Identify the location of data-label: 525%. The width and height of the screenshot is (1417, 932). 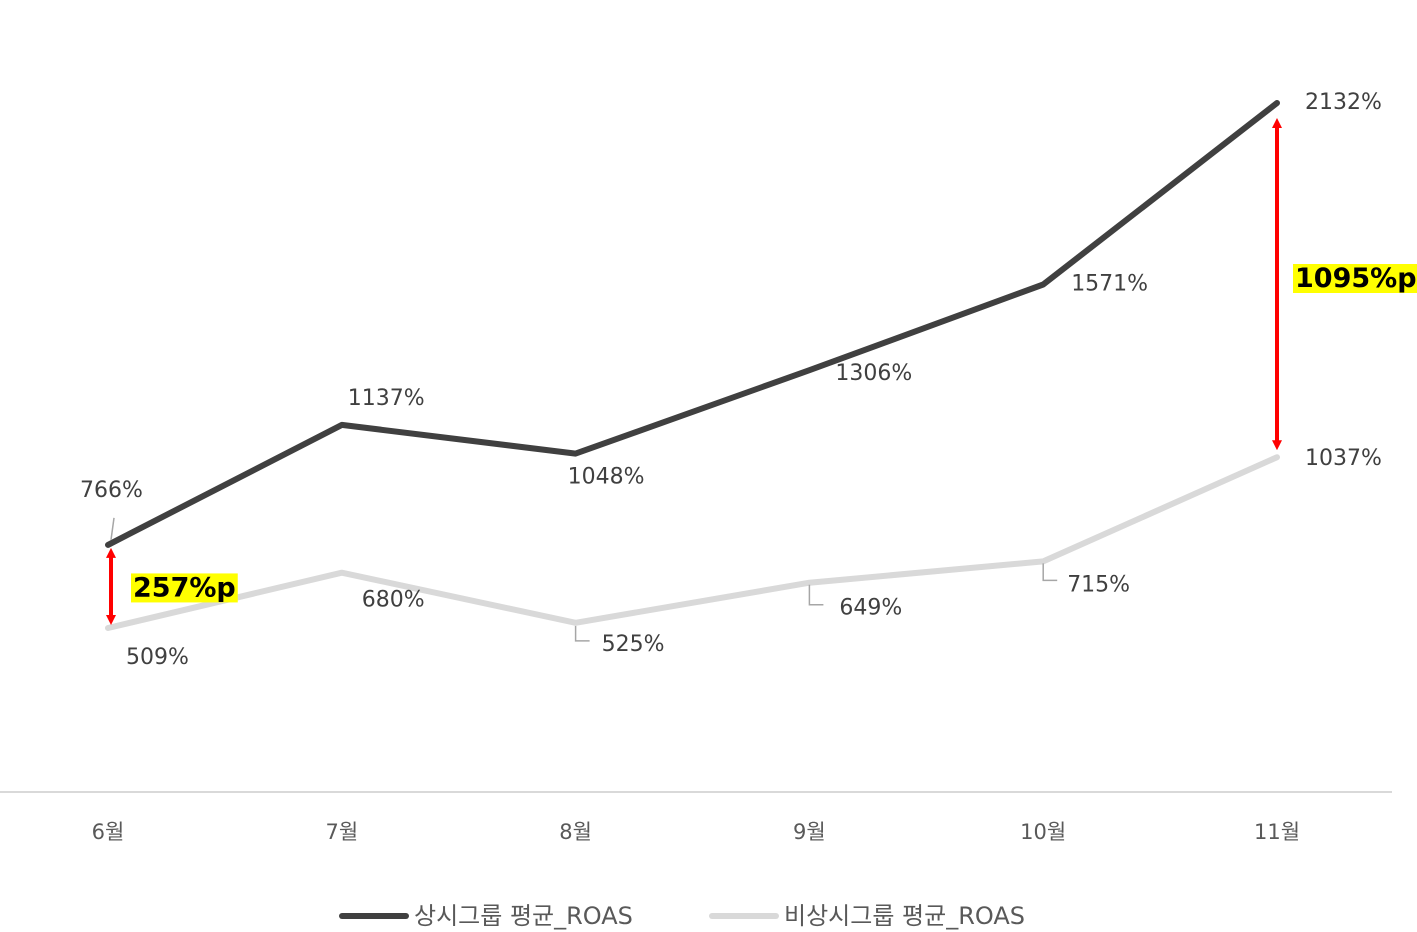
(633, 644).